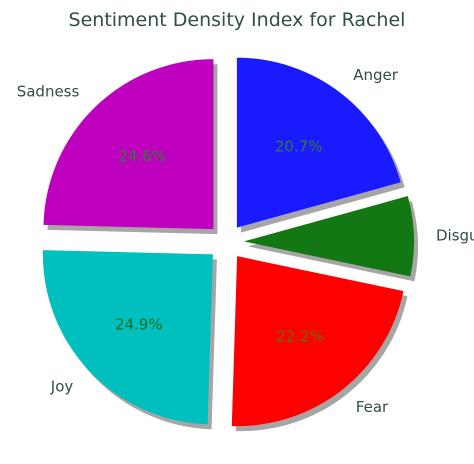 The height and width of the screenshot is (464, 474). I want to click on slice-label-anger: Anger, so click(376, 75).